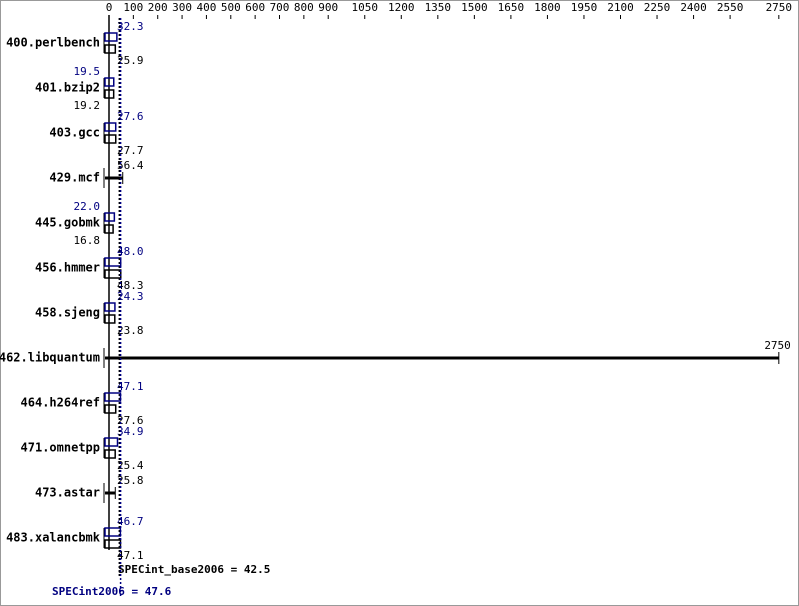  Describe the element at coordinates (130, 386) in the screenshot. I see `peak-label: 47.1` at that location.